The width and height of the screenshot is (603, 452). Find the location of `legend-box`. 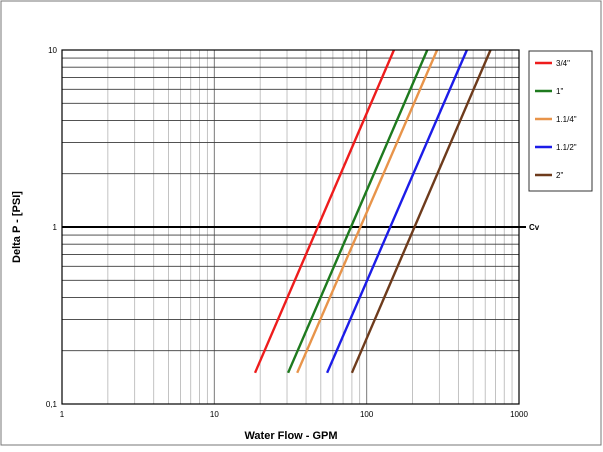

legend-box is located at coordinates (560, 121).